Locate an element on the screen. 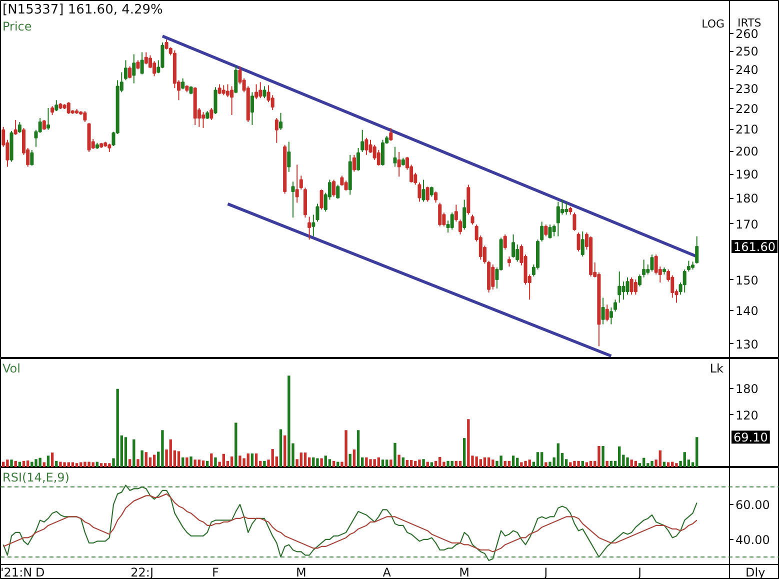 The height and width of the screenshot is (581, 779). x-tick-label: M is located at coordinates (464, 573).